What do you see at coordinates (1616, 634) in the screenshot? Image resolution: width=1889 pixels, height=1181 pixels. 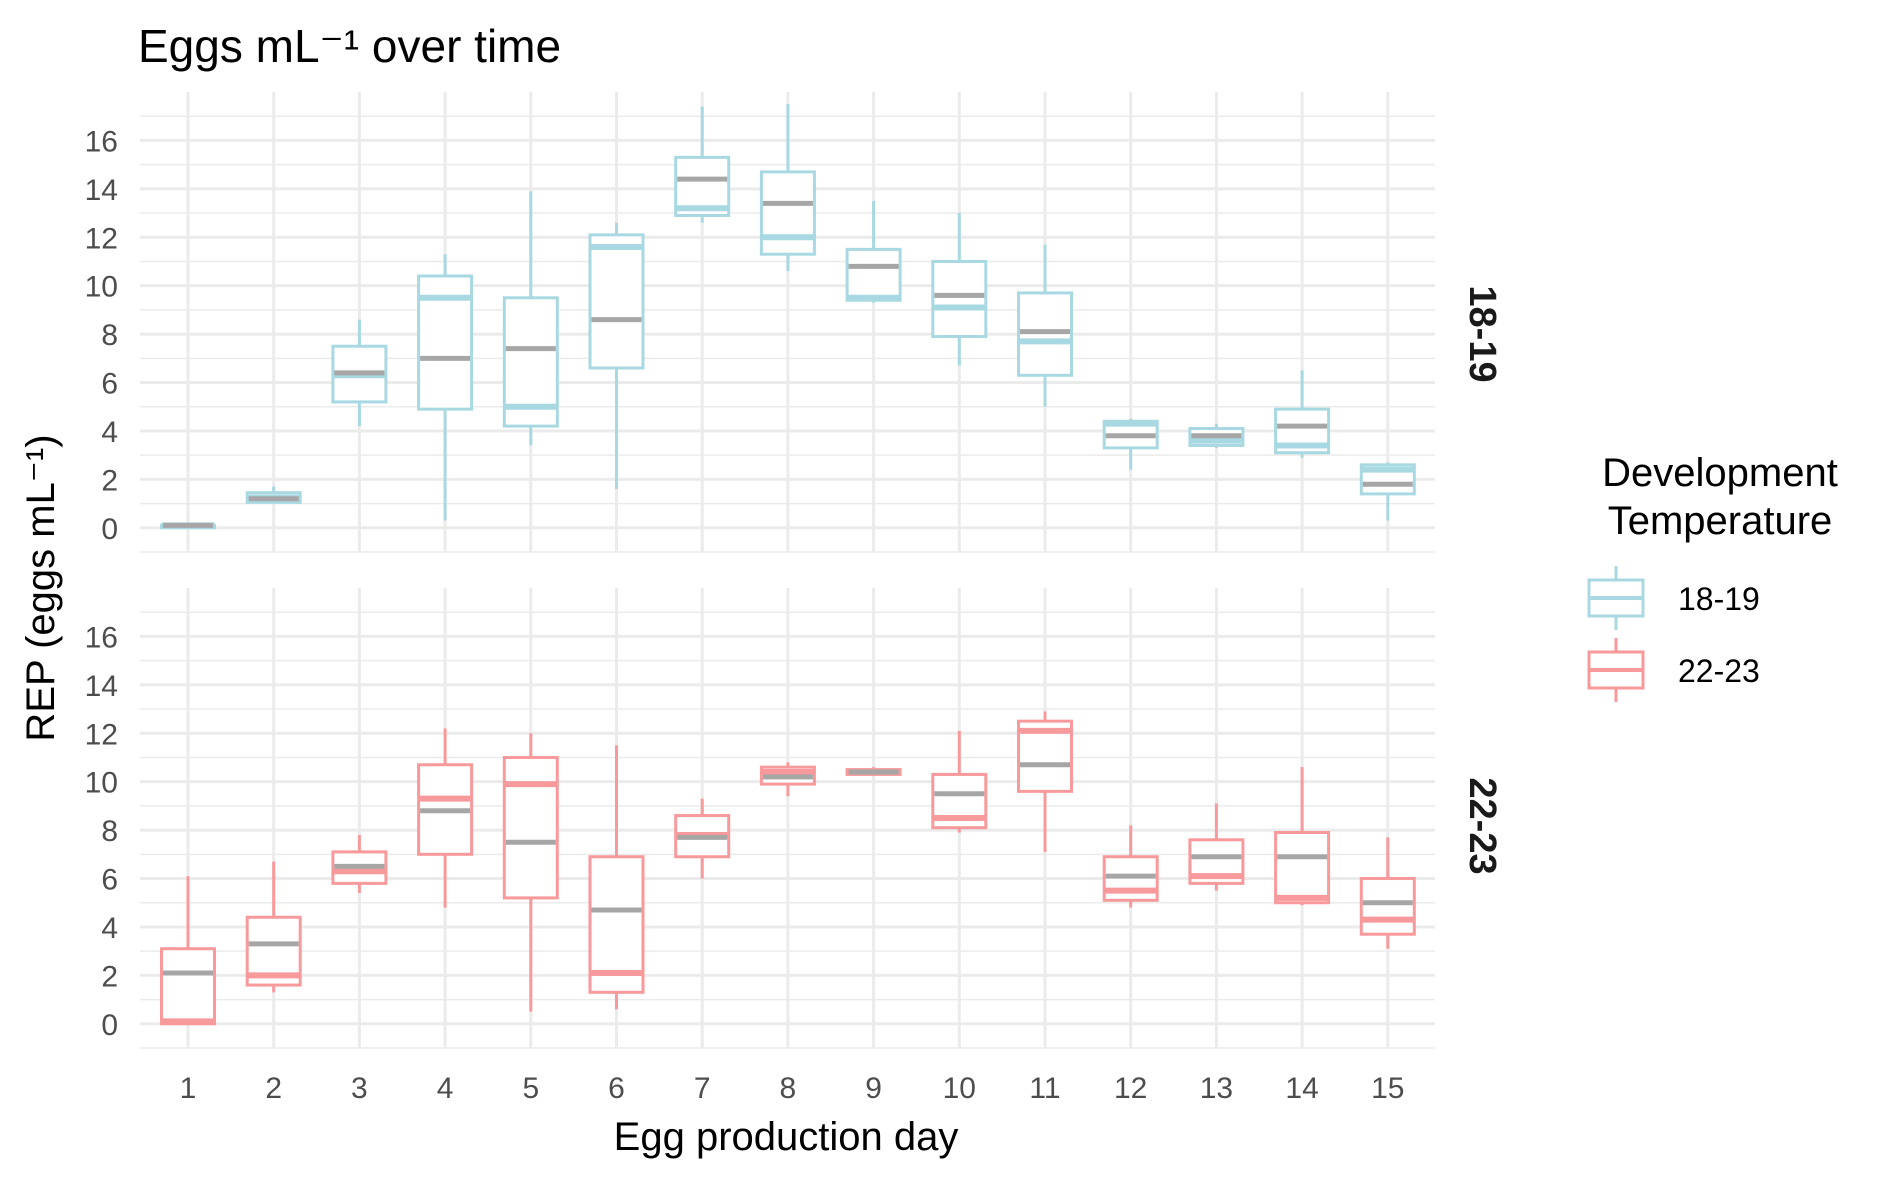 I see `legend-keys` at bounding box center [1616, 634].